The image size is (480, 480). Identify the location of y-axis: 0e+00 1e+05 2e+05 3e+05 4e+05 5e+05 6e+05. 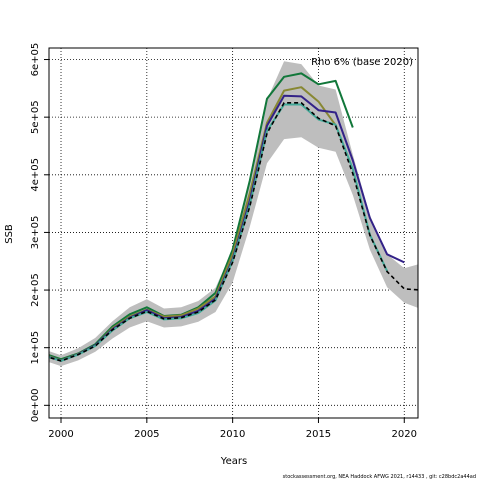
(39, 232).